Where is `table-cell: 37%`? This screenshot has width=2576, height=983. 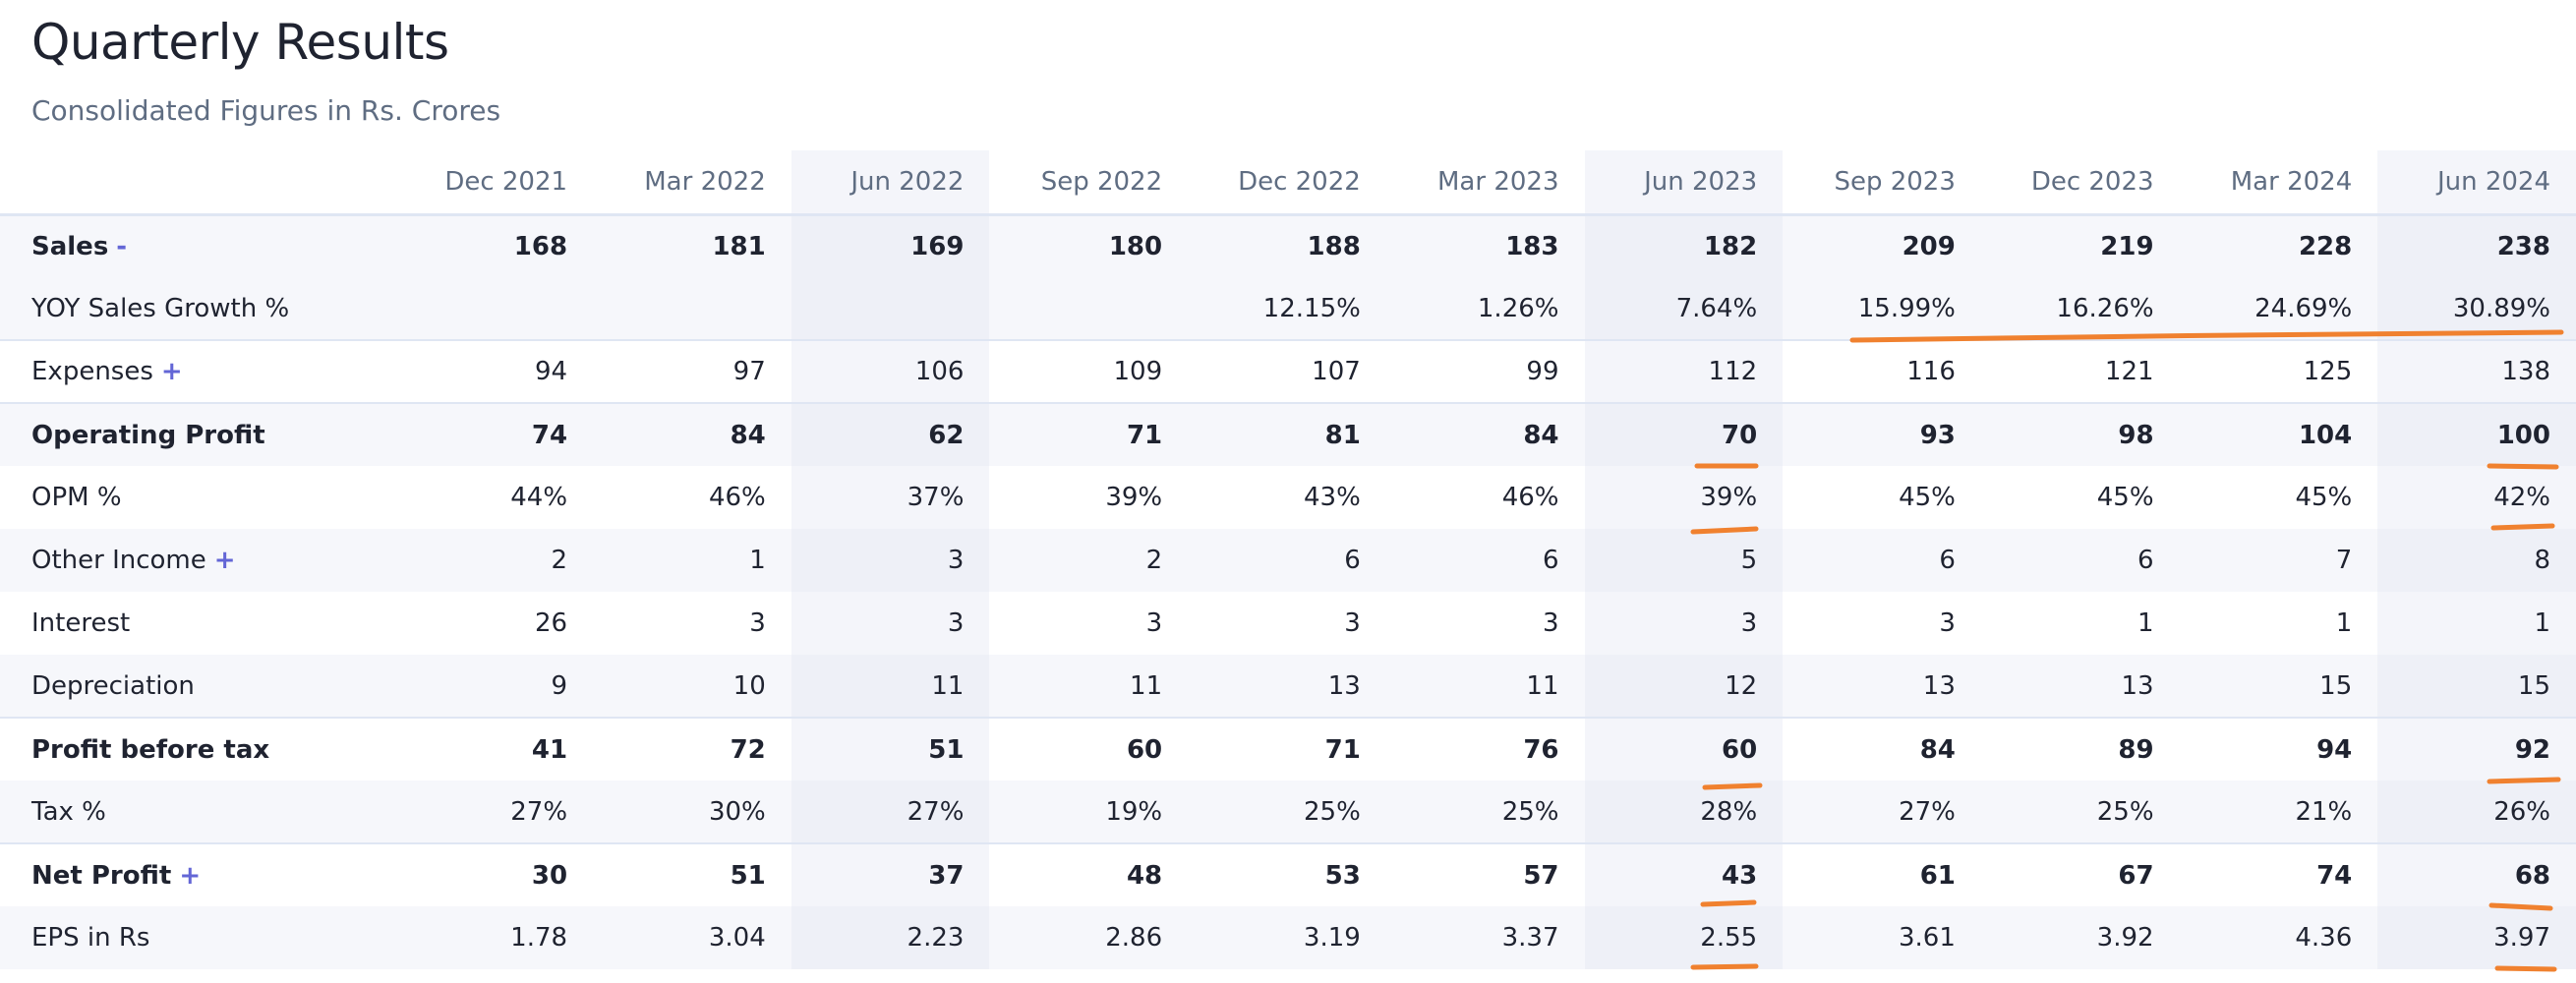 table-cell: 37% is located at coordinates (890, 497).